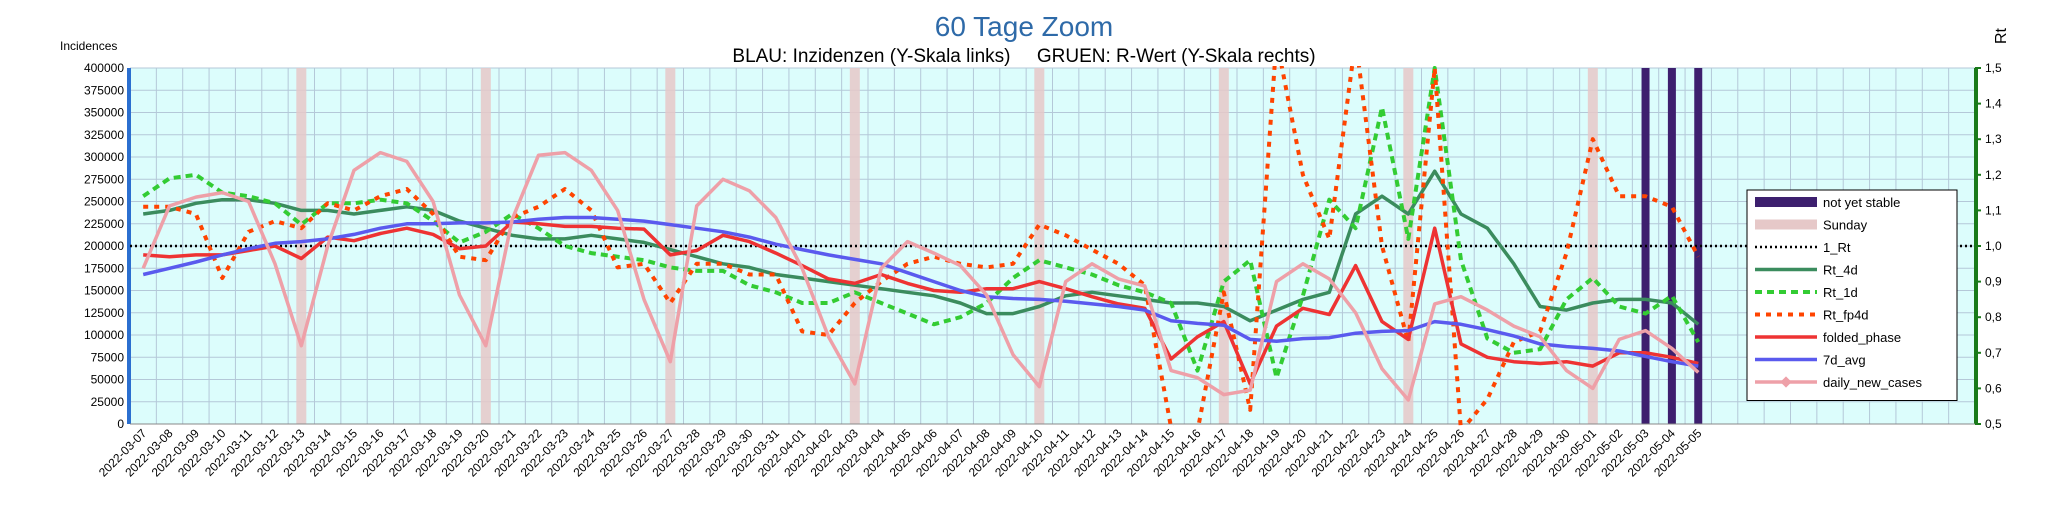 The image size is (2048, 532). I want to click on left-tick-label: 50000, so click(108, 380).